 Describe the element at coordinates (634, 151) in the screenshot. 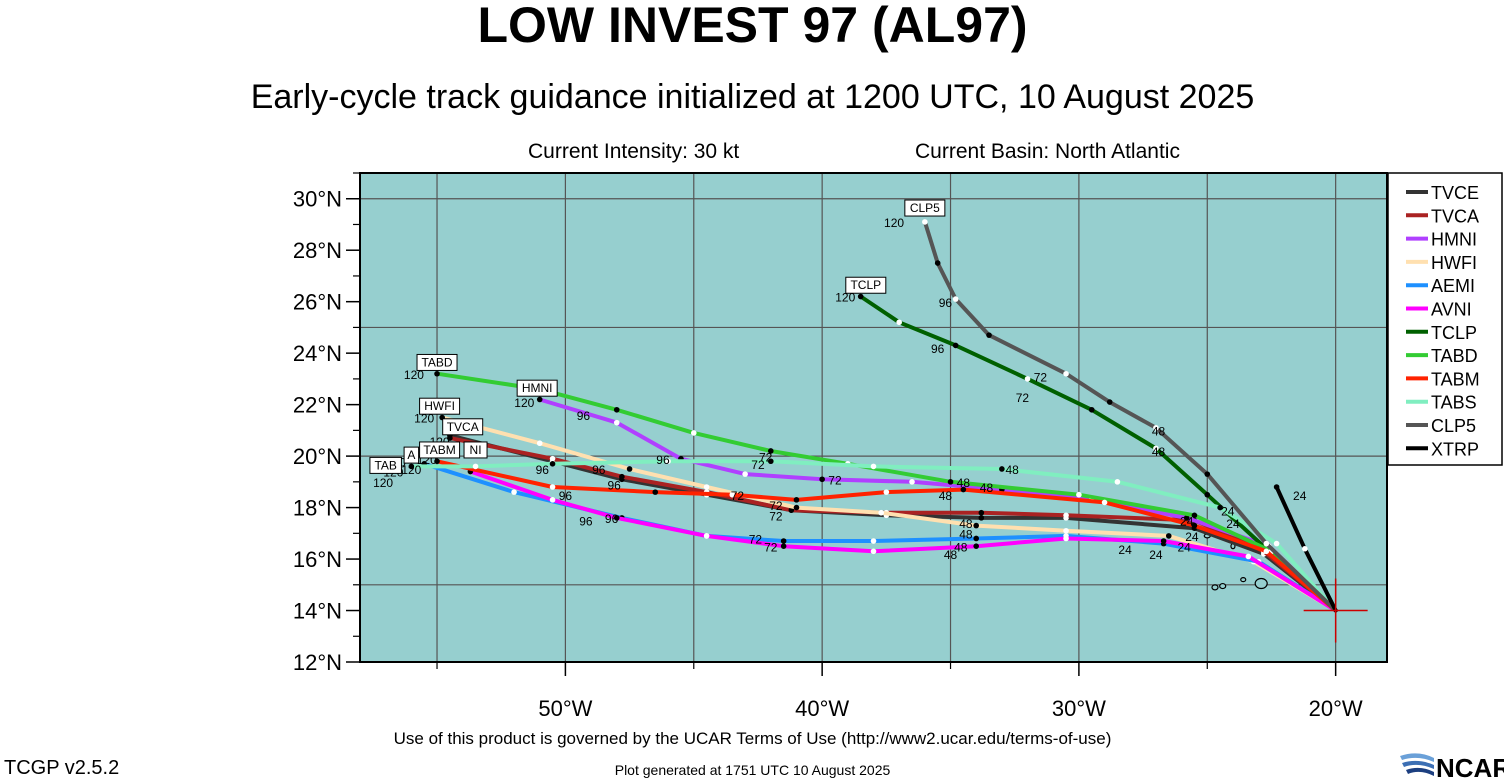

I see `current-intensity: Current Intensity: 30 kt` at that location.